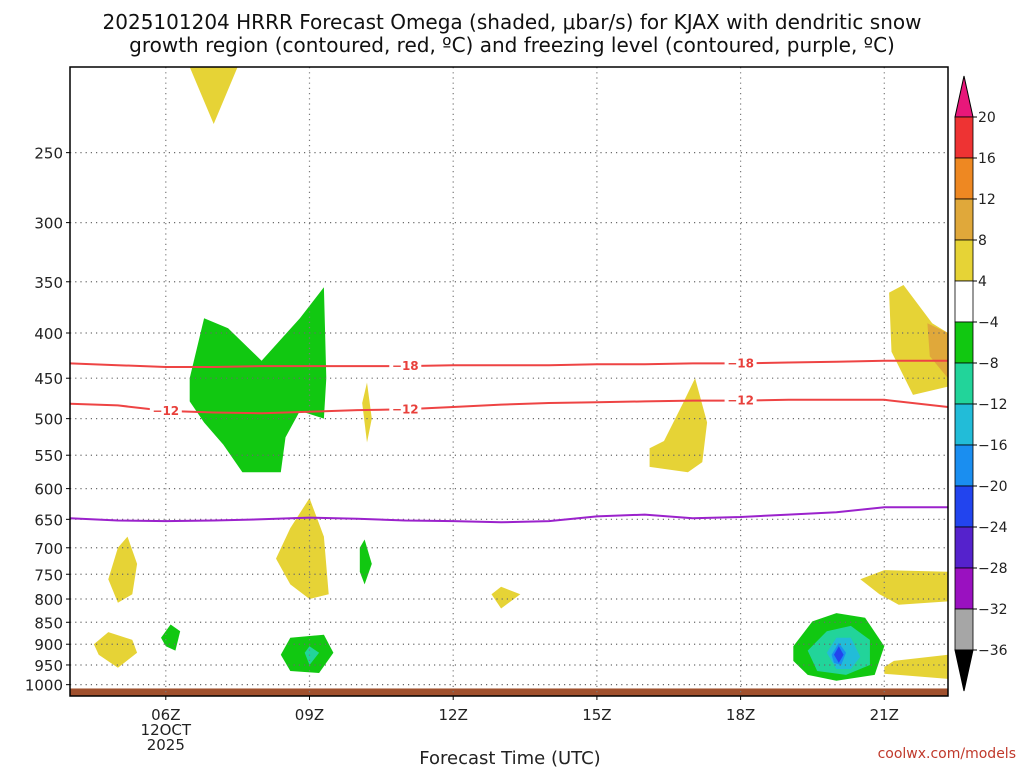  Describe the element at coordinates (48, 549) in the screenshot. I see `y-tick-label: 700` at that location.